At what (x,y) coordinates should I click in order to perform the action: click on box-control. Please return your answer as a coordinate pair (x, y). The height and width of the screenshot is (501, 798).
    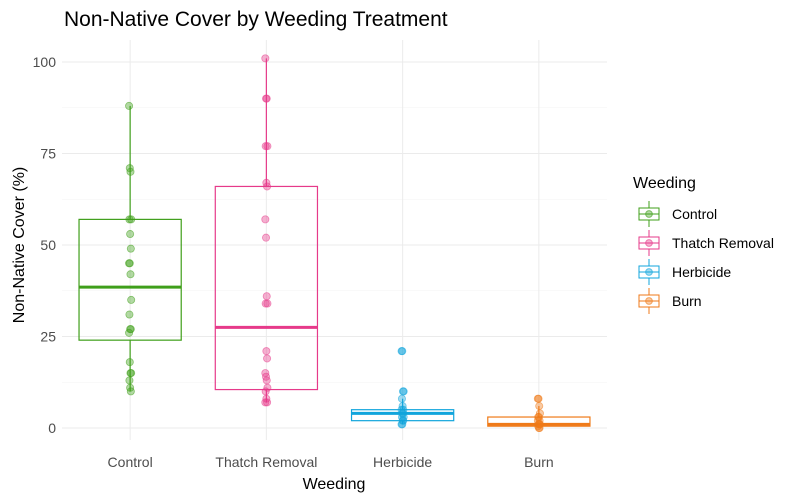
    Looking at the image, I should click on (130, 248).